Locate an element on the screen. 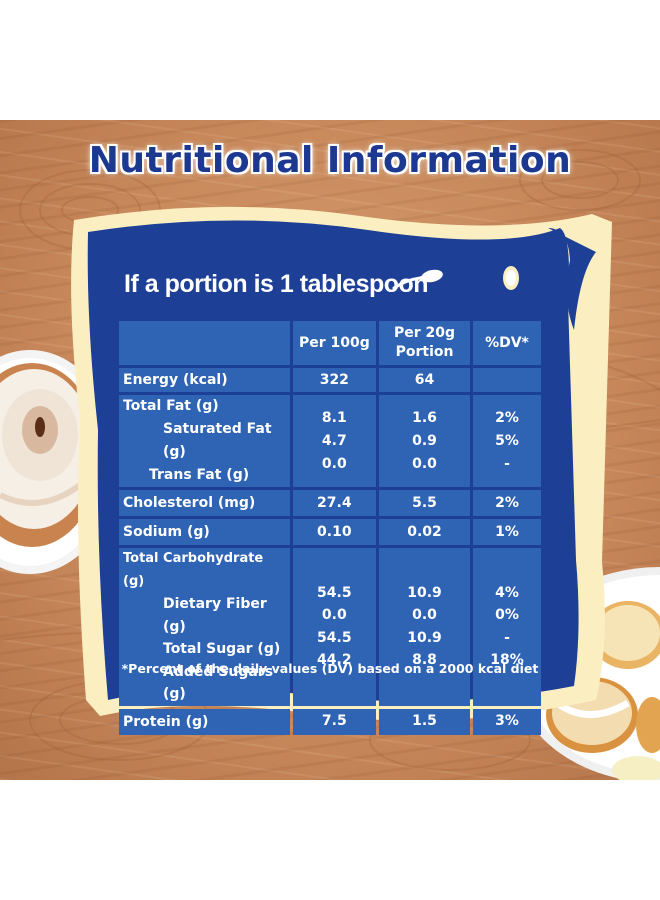 Image resolution: width=660 pixels, height=900 pixels. row-per100: 7.5 is located at coordinates (334, 721).